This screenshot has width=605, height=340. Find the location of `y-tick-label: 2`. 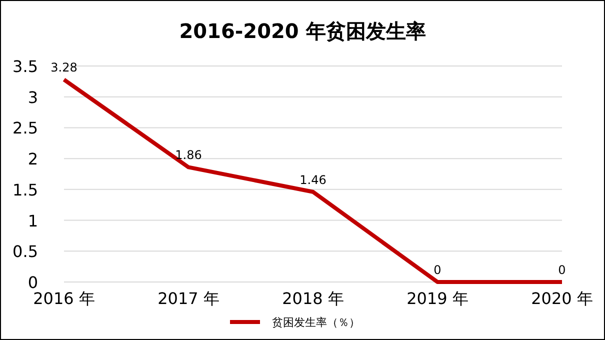

y-tick-label: 2 is located at coordinates (33, 159).